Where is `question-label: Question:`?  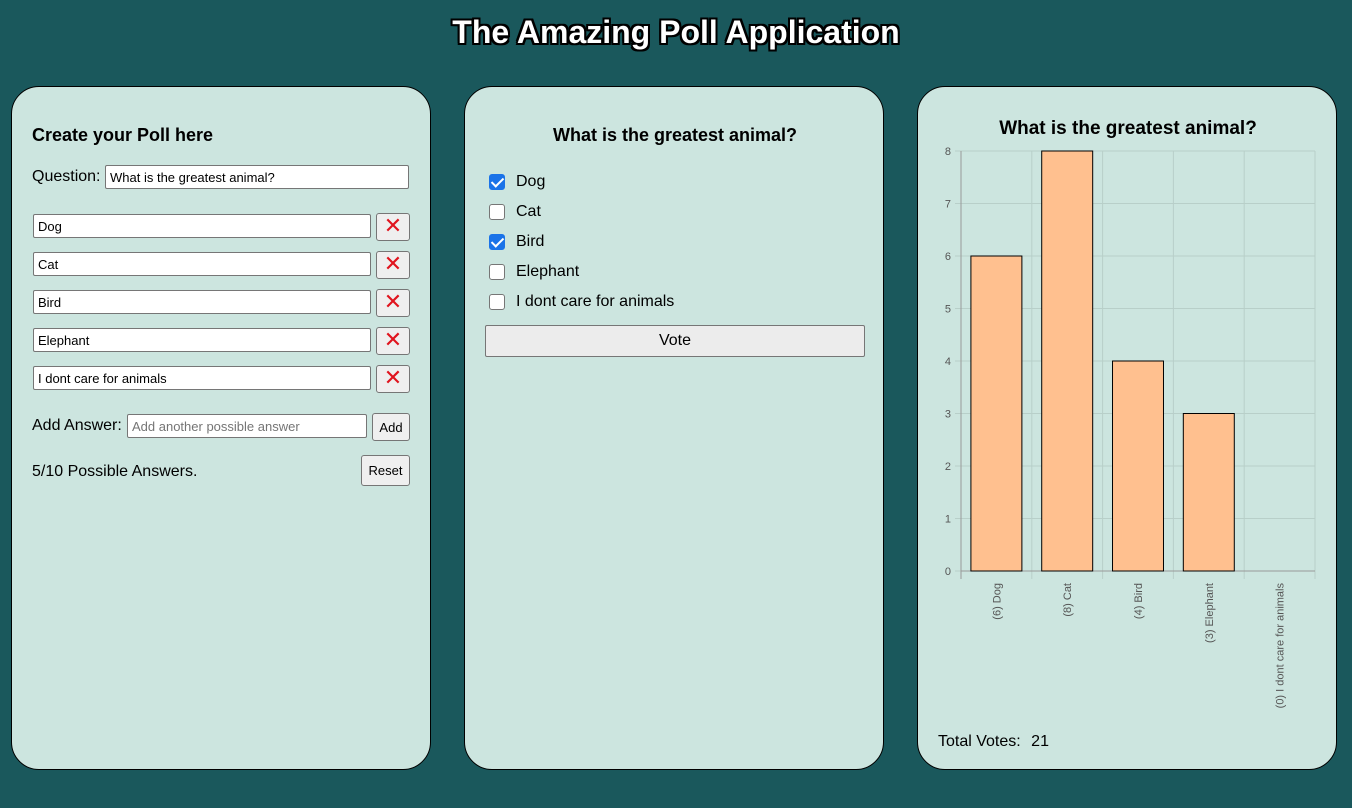 question-label: Question: is located at coordinates (66, 176).